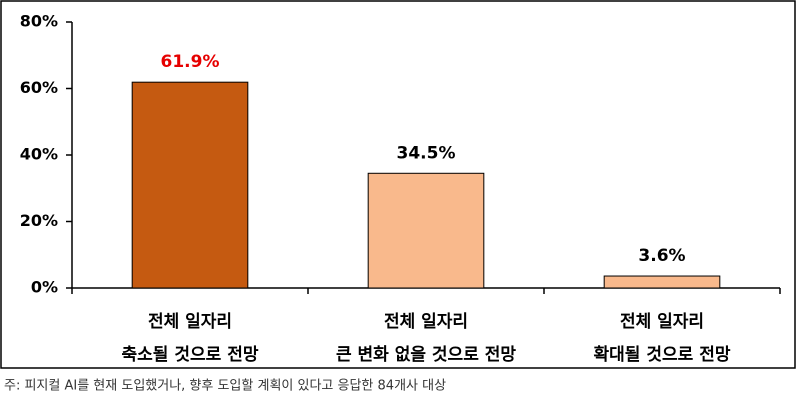 The width and height of the screenshot is (800, 400). What do you see at coordinates (39, 154) in the screenshot?
I see `y-tick-label: 40%` at bounding box center [39, 154].